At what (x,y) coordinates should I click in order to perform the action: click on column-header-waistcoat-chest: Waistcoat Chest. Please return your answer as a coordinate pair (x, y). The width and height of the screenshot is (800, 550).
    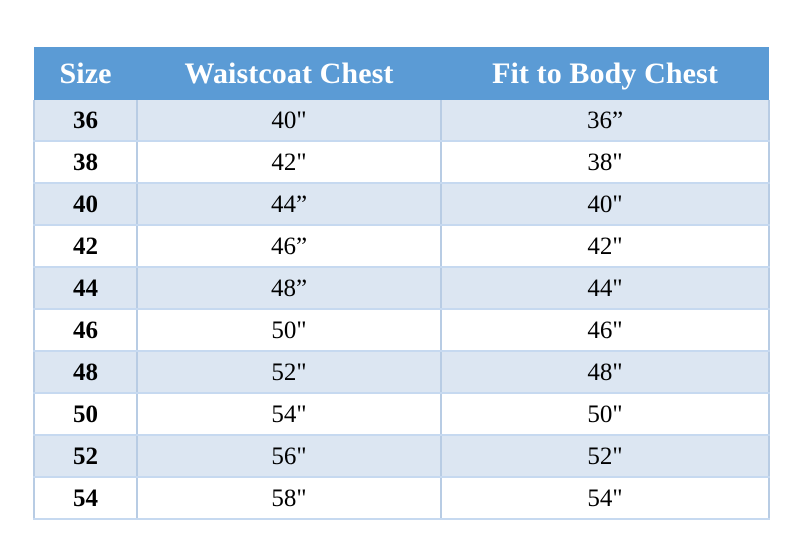
    Looking at the image, I should click on (289, 73).